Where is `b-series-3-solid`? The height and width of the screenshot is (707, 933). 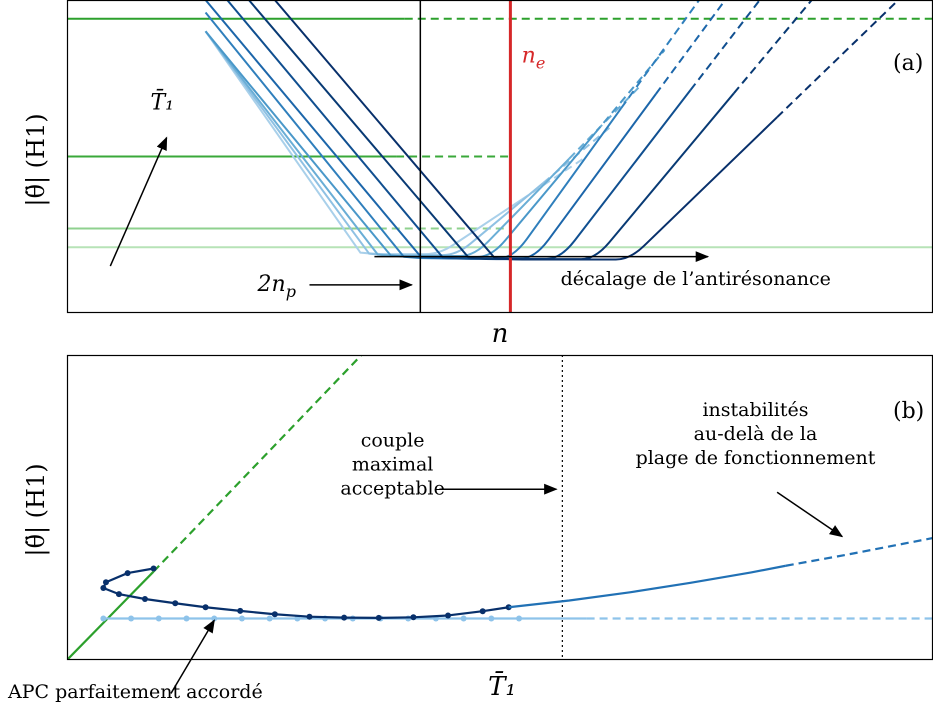 b-series-3-solid is located at coordinates (647, 586).